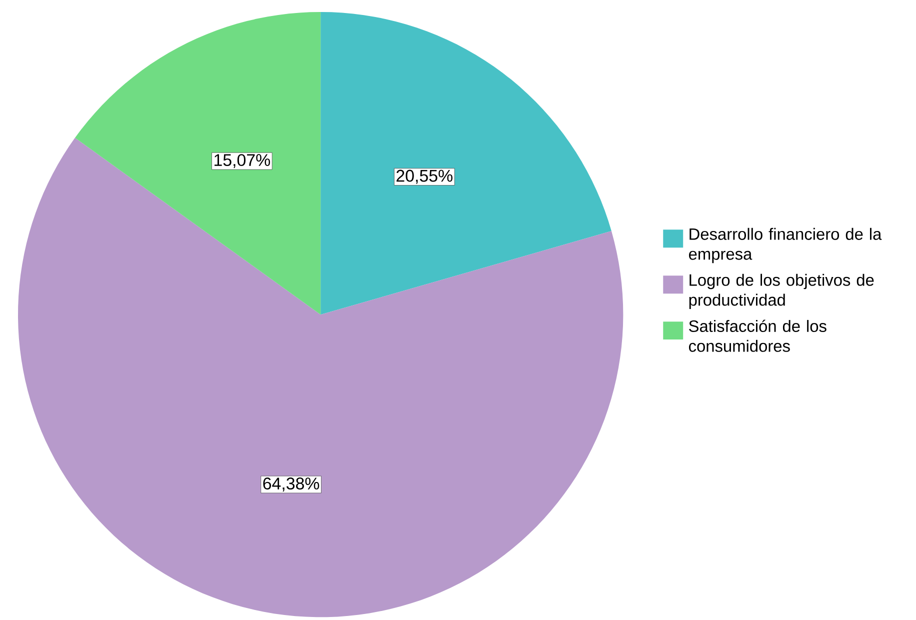 Image resolution: width=916 pixels, height=620 pixels. Describe the element at coordinates (242, 161) in the screenshot. I see `data-label: 15,07%` at that location.